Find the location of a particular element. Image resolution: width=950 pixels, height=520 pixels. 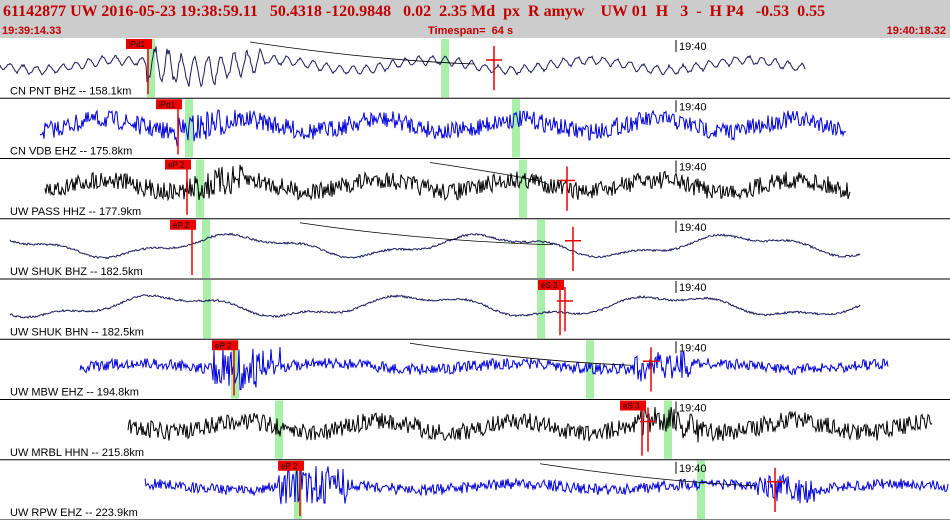

channel-label: UW RPW EHZ -- 223.9km is located at coordinates (74, 513).